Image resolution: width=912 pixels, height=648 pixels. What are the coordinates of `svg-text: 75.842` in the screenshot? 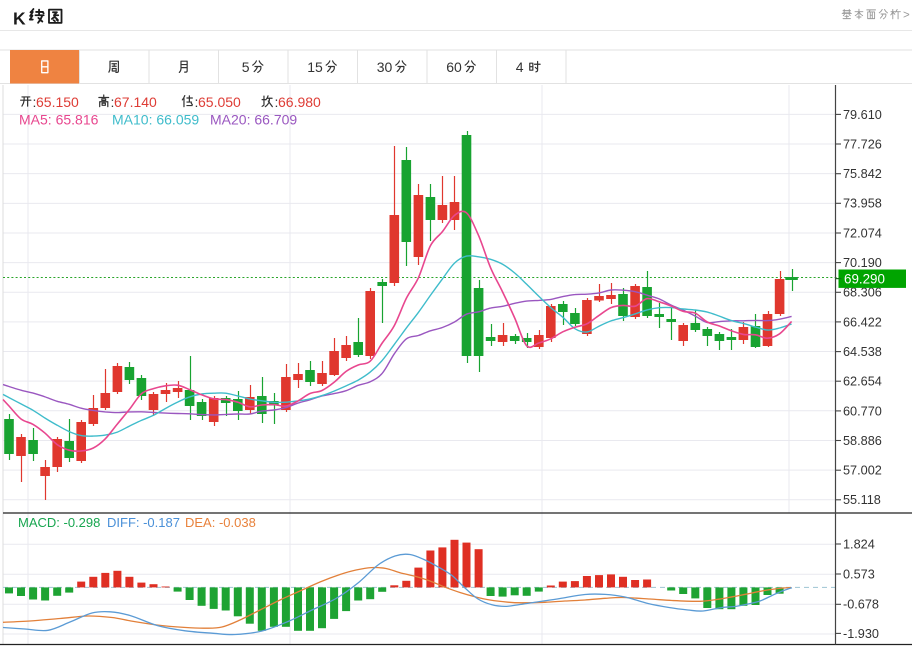 It's located at (862, 174).